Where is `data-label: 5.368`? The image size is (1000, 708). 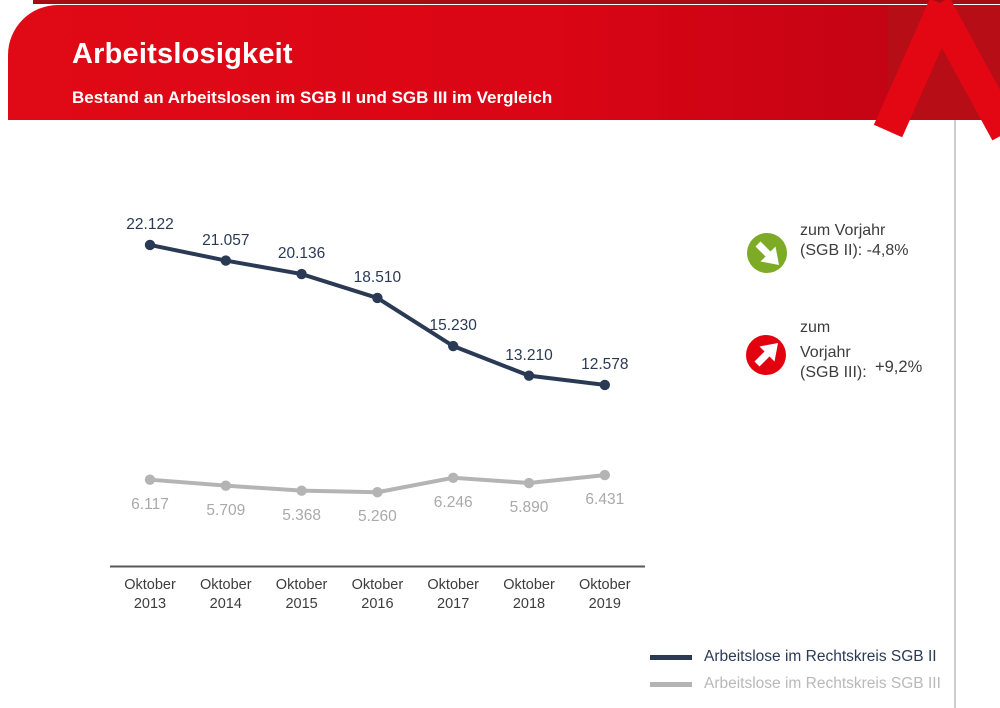 data-label: 5.368 is located at coordinates (301, 515).